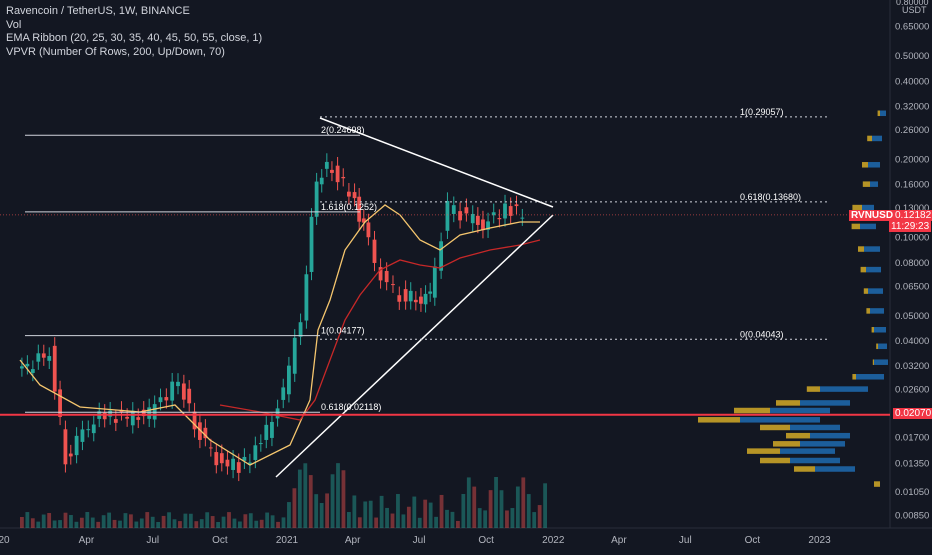 This screenshot has height=555, width=932. I want to click on fib-level-label: 2(0.24698), so click(343, 130).